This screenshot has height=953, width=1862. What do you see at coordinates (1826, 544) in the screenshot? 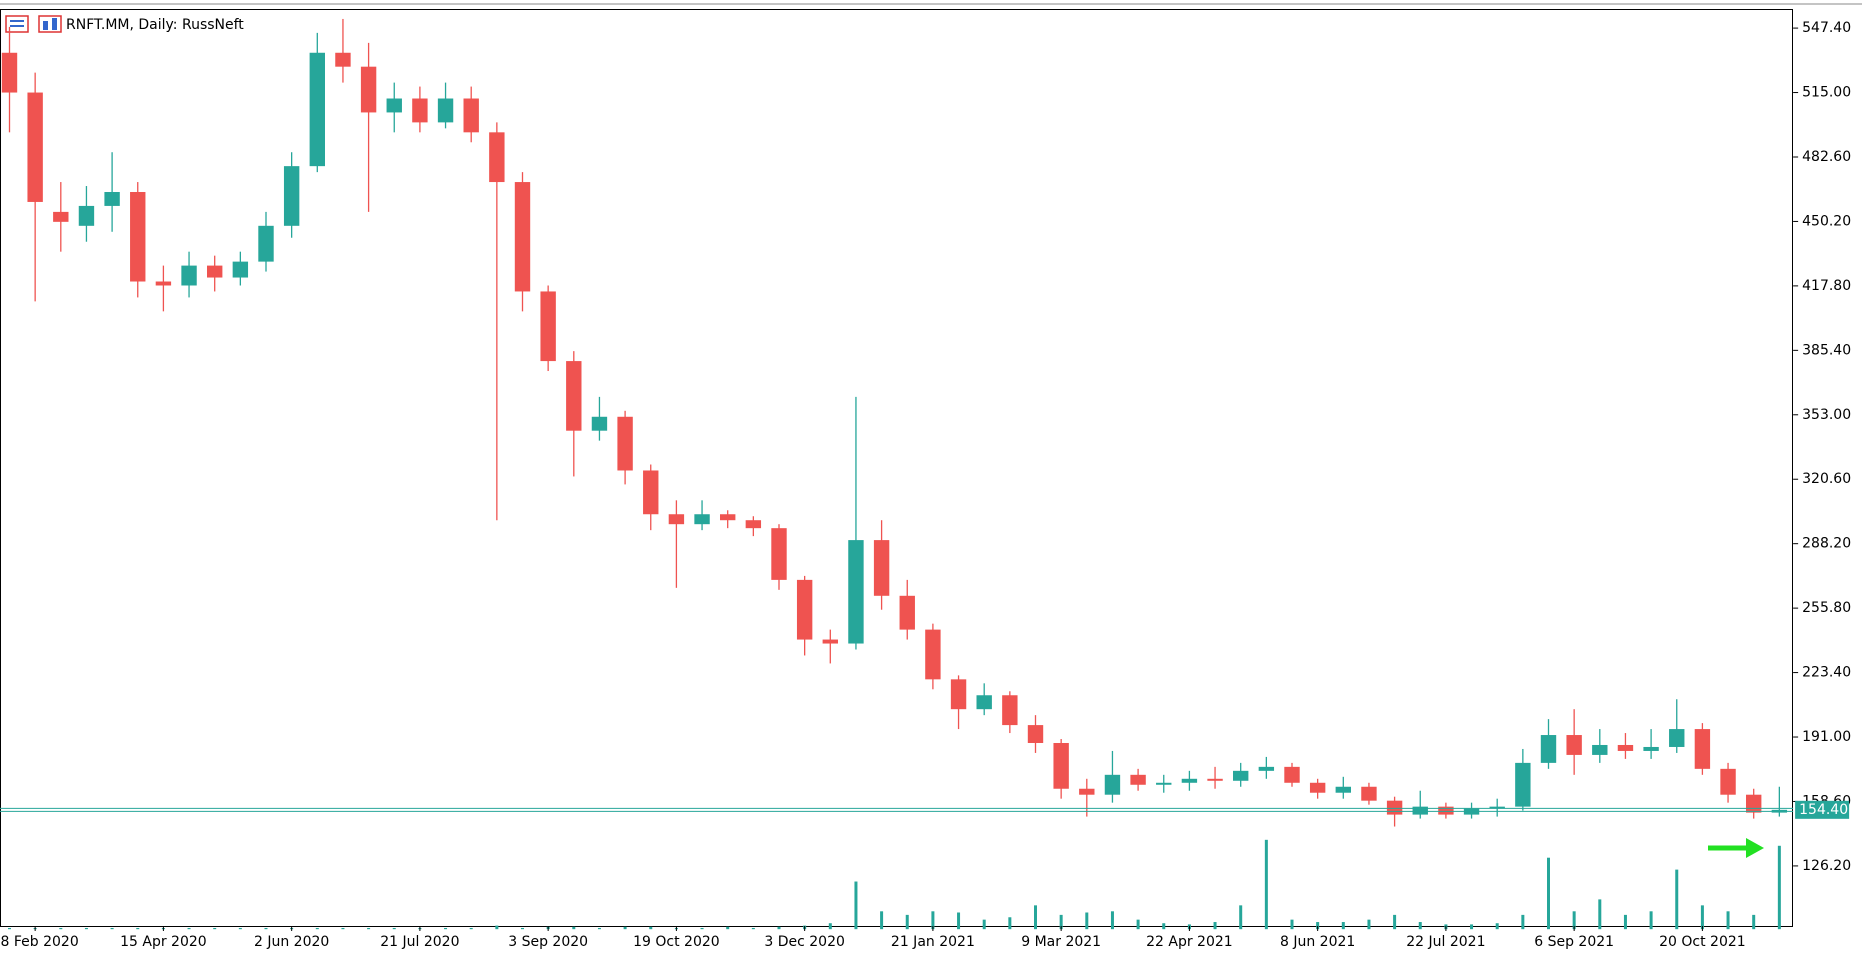
I see `y-tick-label: 288.20` at bounding box center [1826, 544].